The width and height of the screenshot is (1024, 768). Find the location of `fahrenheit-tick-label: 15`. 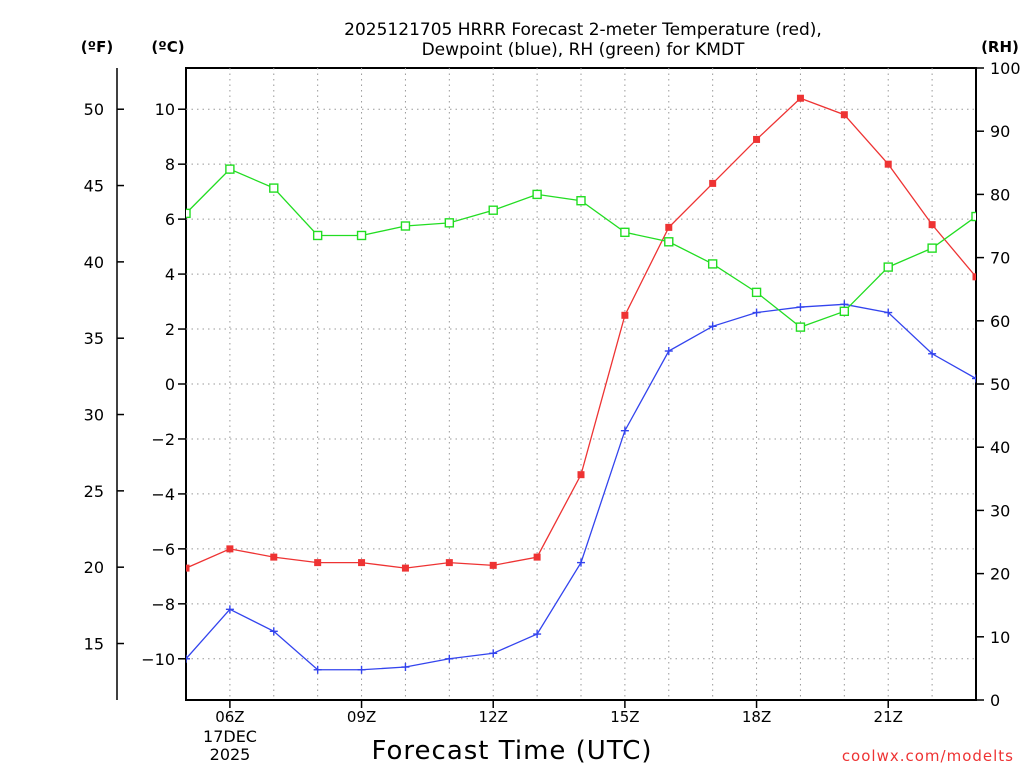

fahrenheit-tick-label: 15 is located at coordinates (94, 644).